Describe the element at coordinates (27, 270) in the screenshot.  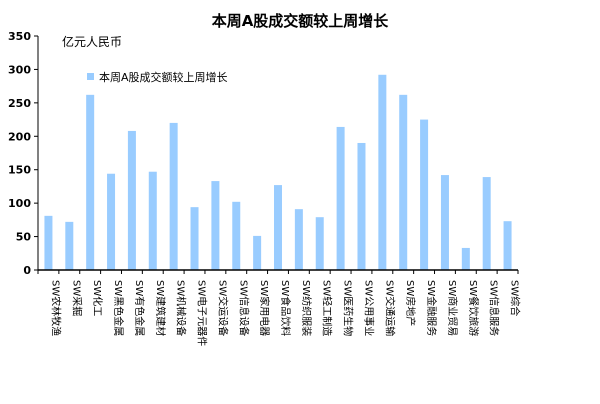
I see `y-tick-label: 0` at that location.